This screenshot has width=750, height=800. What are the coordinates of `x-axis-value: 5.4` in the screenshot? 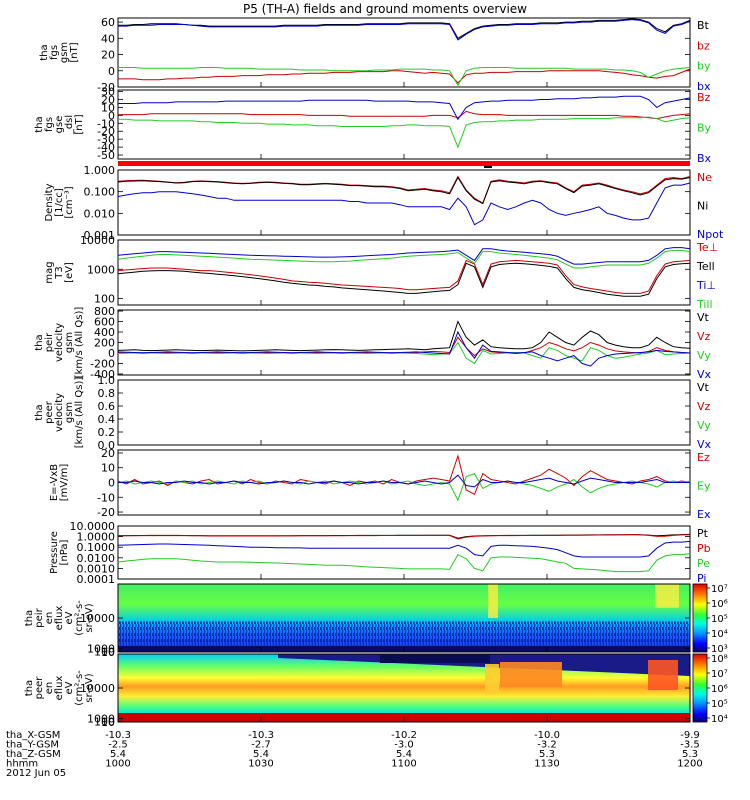 It's located at (118, 754).